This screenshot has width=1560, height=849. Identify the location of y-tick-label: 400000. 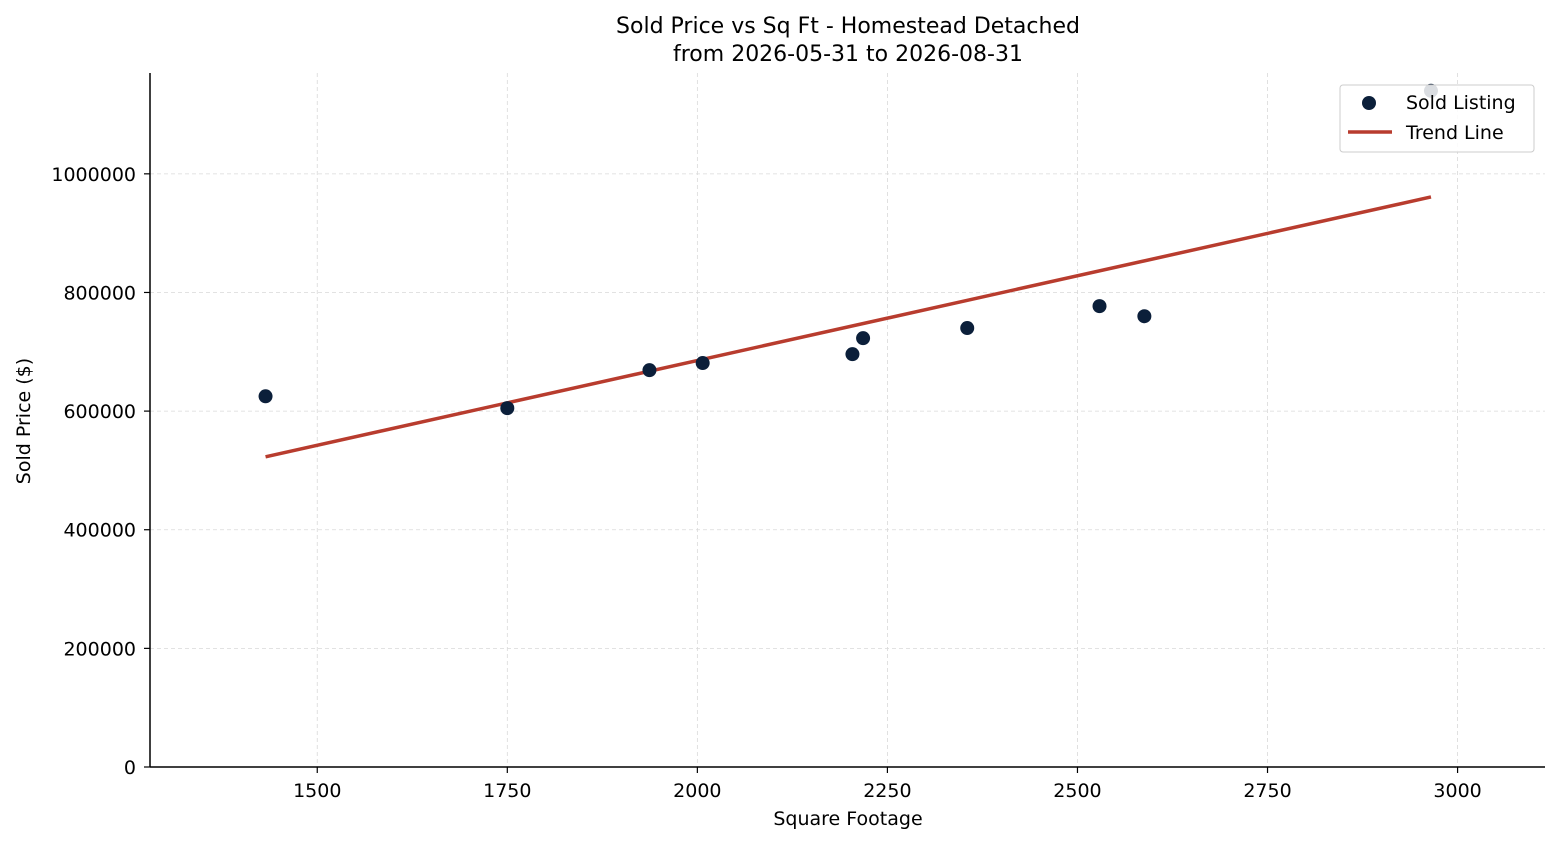
(99, 531).